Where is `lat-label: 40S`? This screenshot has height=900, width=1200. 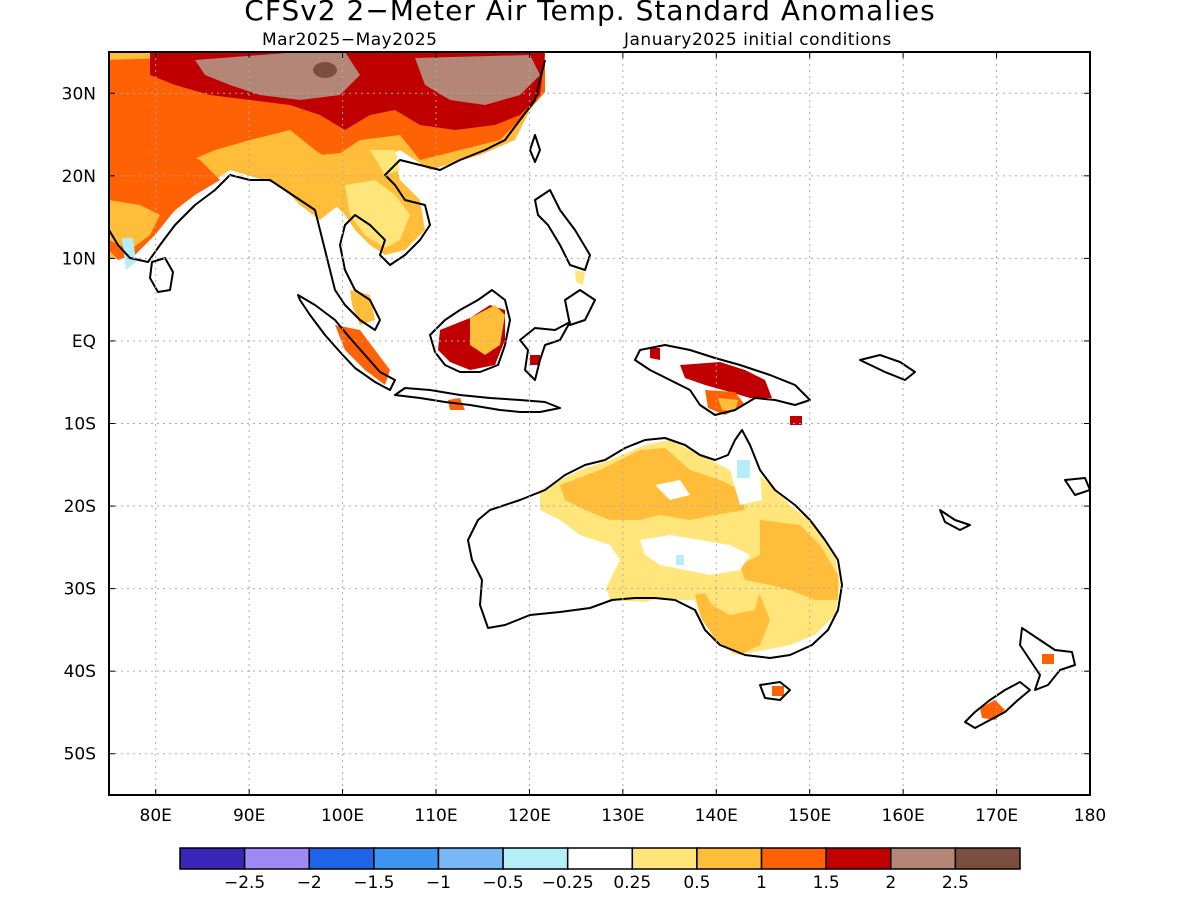 lat-label: 40S is located at coordinates (80, 672).